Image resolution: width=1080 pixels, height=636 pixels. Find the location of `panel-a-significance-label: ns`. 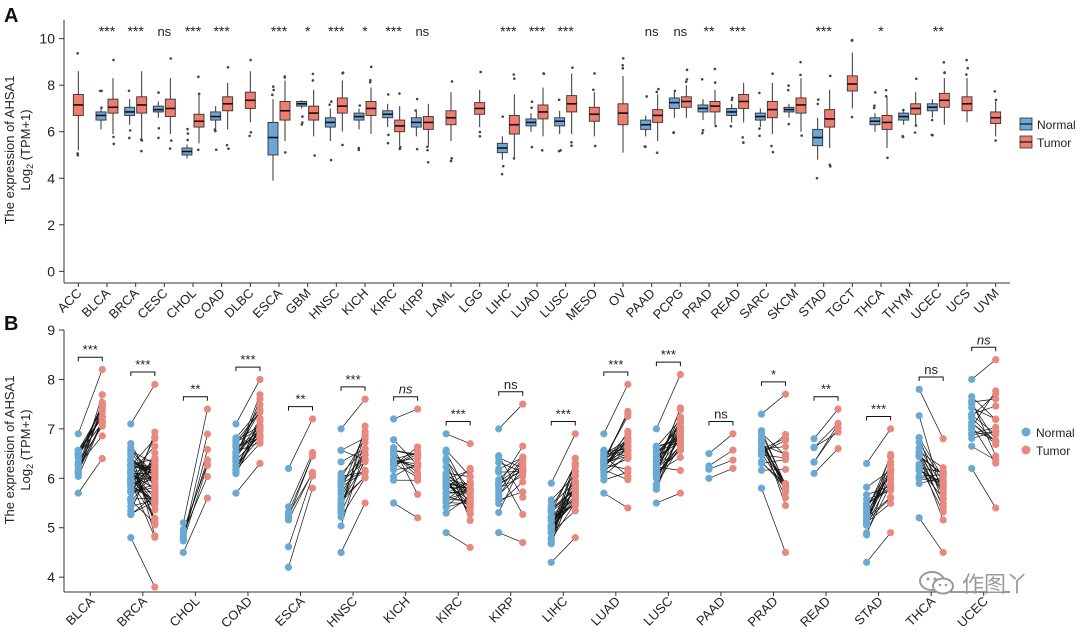

panel-a-significance-label: ns is located at coordinates (680, 31).